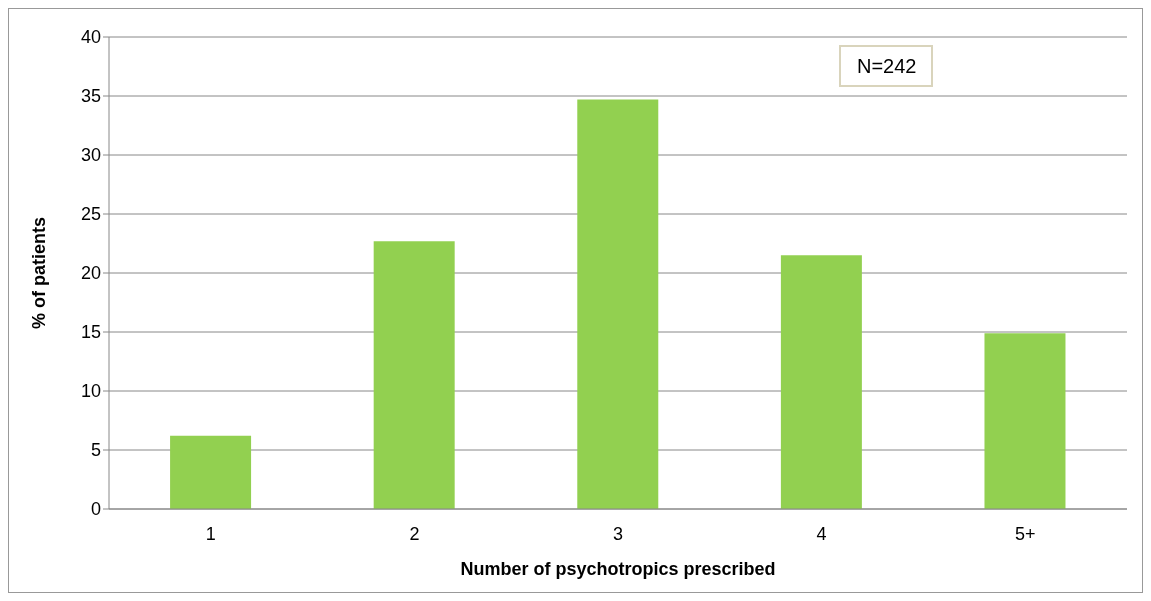 The width and height of the screenshot is (1151, 601). What do you see at coordinates (90, 96) in the screenshot?
I see `y-tick-label: 35` at bounding box center [90, 96].